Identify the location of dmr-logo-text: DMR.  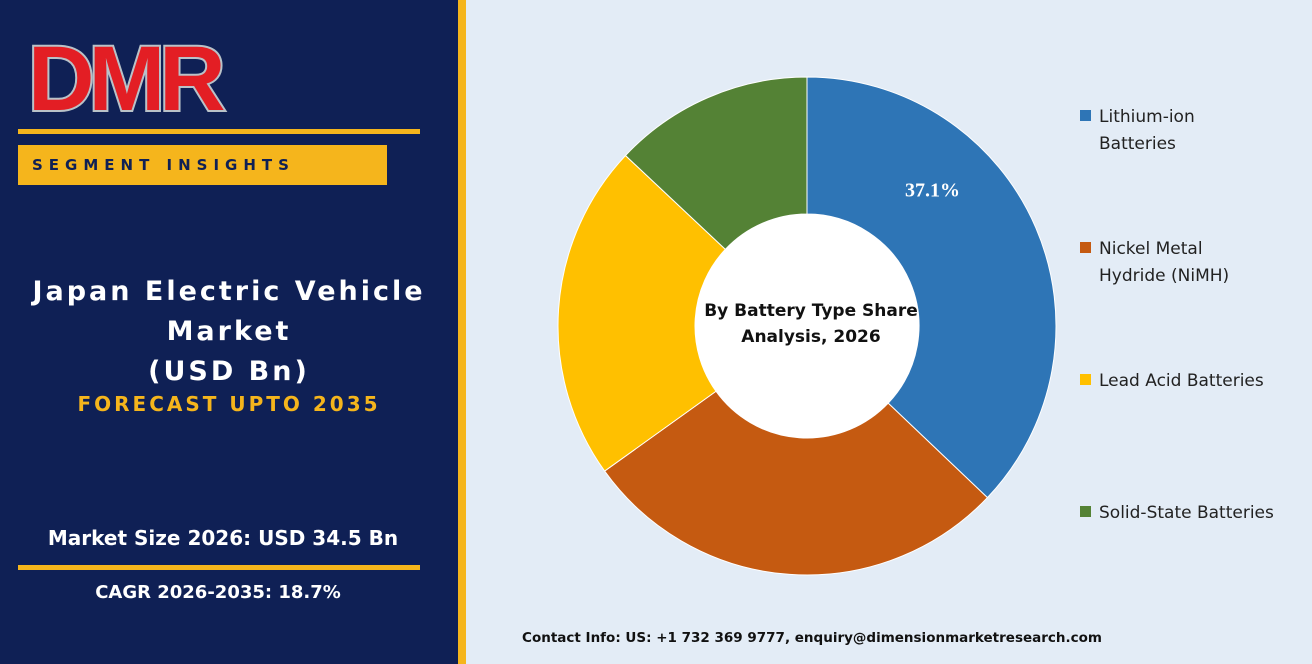
(126, 77).